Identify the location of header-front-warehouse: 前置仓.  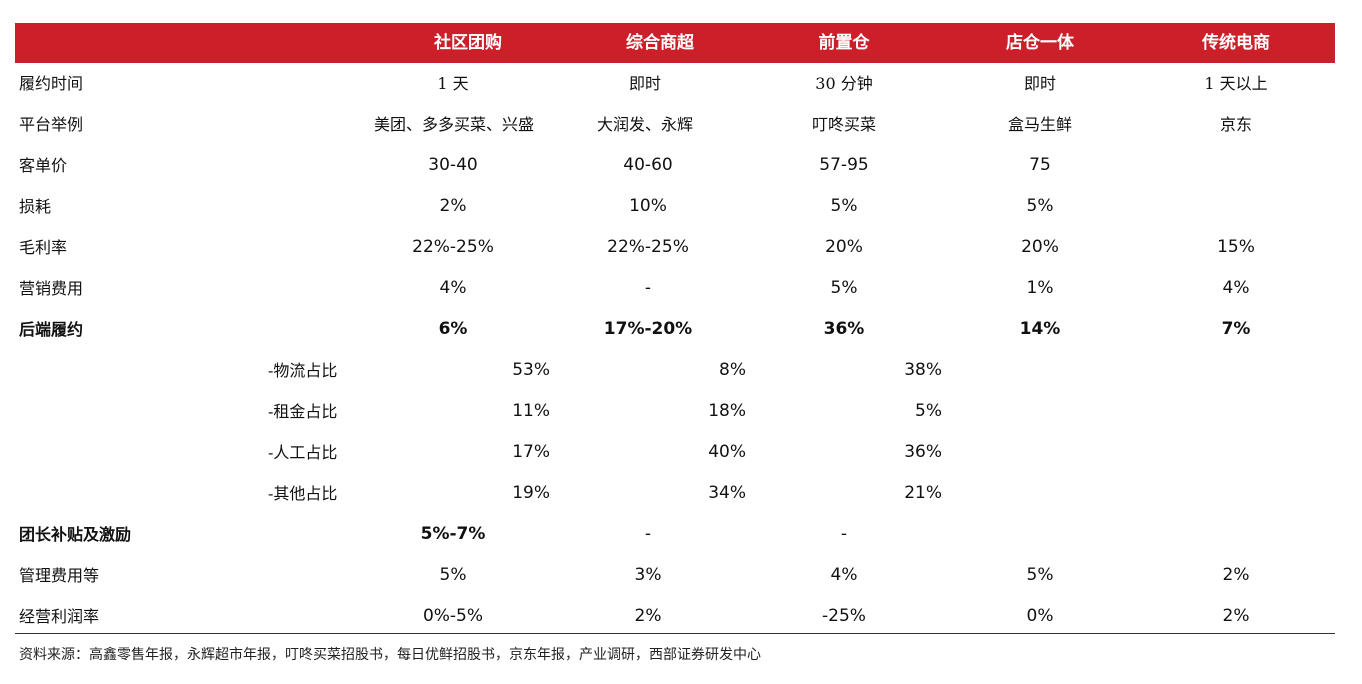
(844, 43).